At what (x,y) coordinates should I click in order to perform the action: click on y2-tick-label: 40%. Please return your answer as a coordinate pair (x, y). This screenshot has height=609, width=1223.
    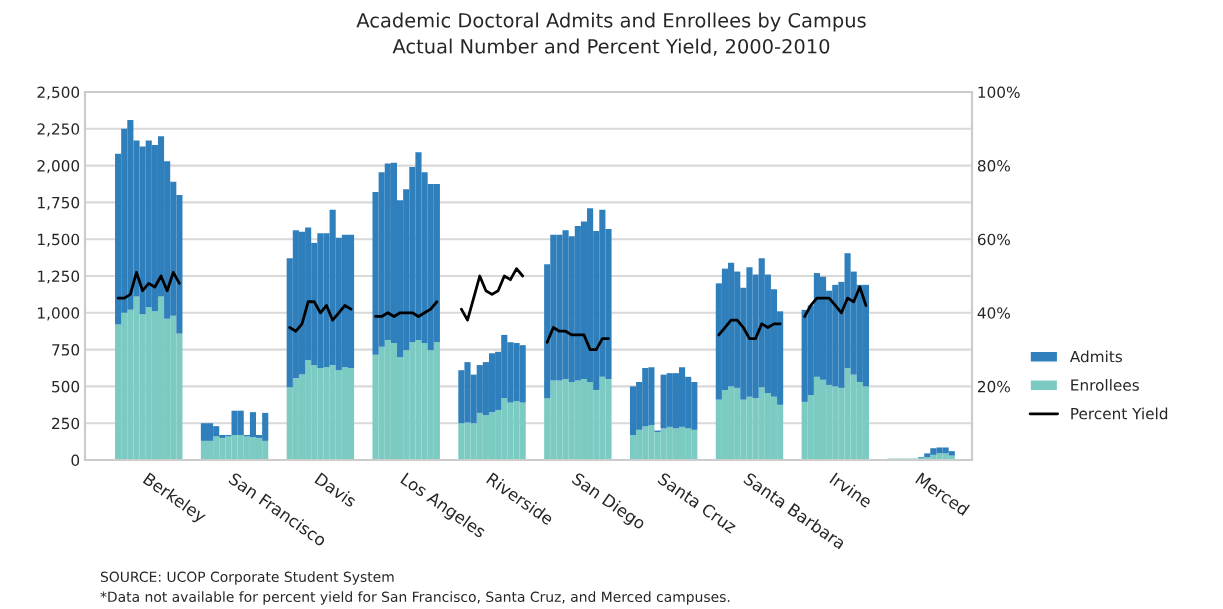
    Looking at the image, I should click on (993, 313).